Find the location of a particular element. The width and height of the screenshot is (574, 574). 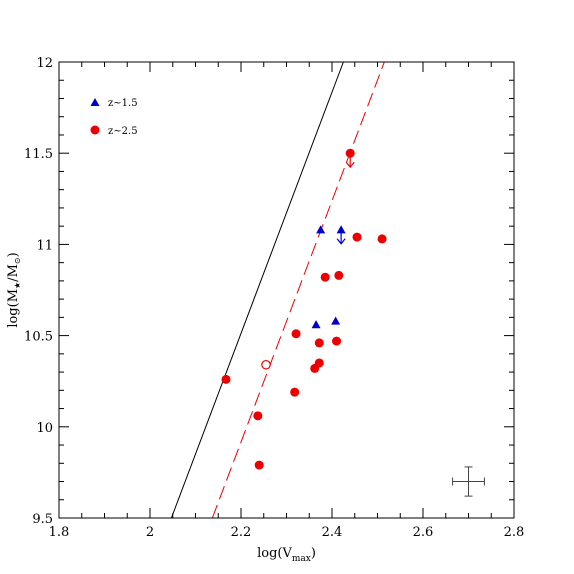

y-axis-title-sub2: ⊙ is located at coordinates (17, 260).